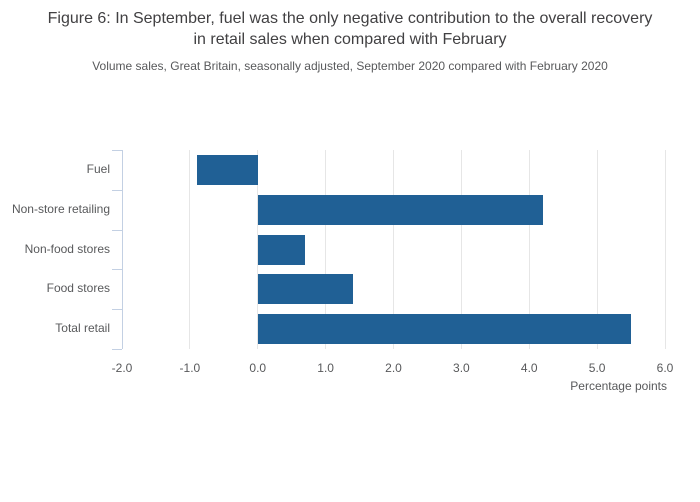 This screenshot has width=700, height=502. What do you see at coordinates (325, 368) in the screenshot?
I see `x-tick-label: 1.0` at bounding box center [325, 368].